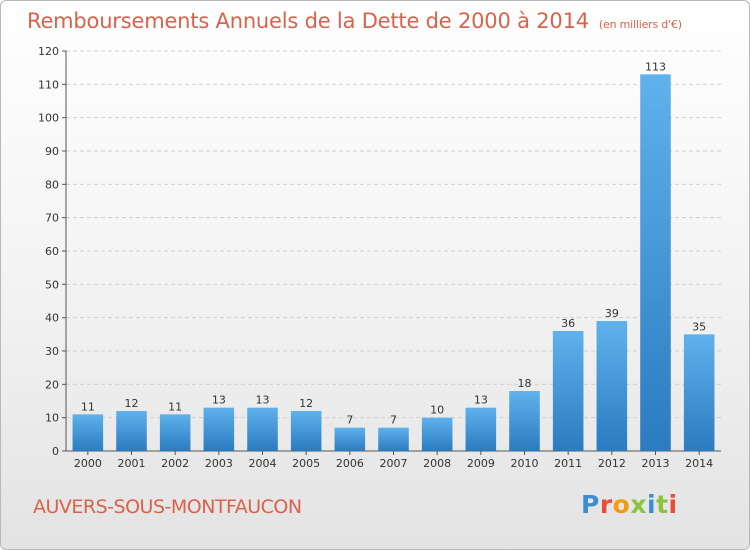 The height and width of the screenshot is (550, 750). What do you see at coordinates (263, 463) in the screenshot?
I see `x-tick-label: 2004` at bounding box center [263, 463].